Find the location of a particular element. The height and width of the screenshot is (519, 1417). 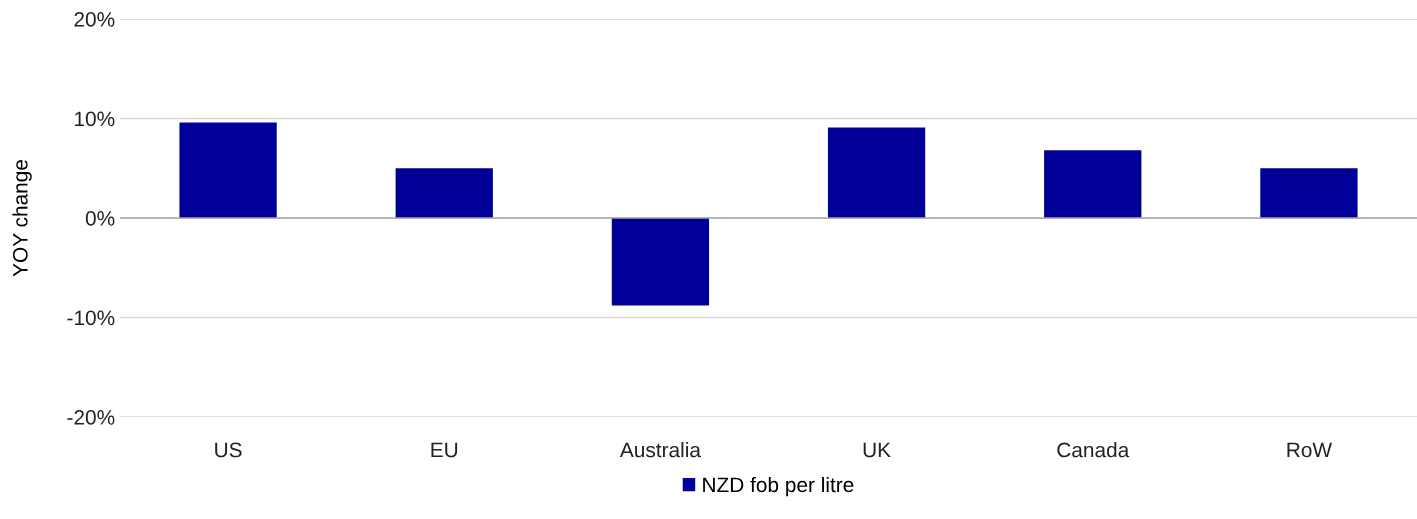

y-tick-label: -10% is located at coordinates (91, 318).